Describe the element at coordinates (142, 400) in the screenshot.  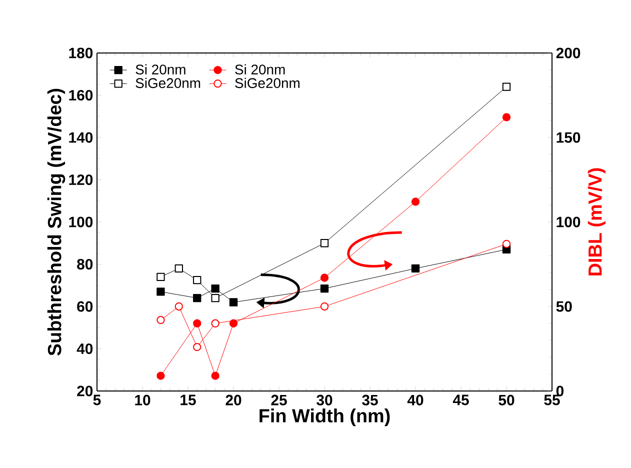
I see `x-tick-label: 10` at that location.